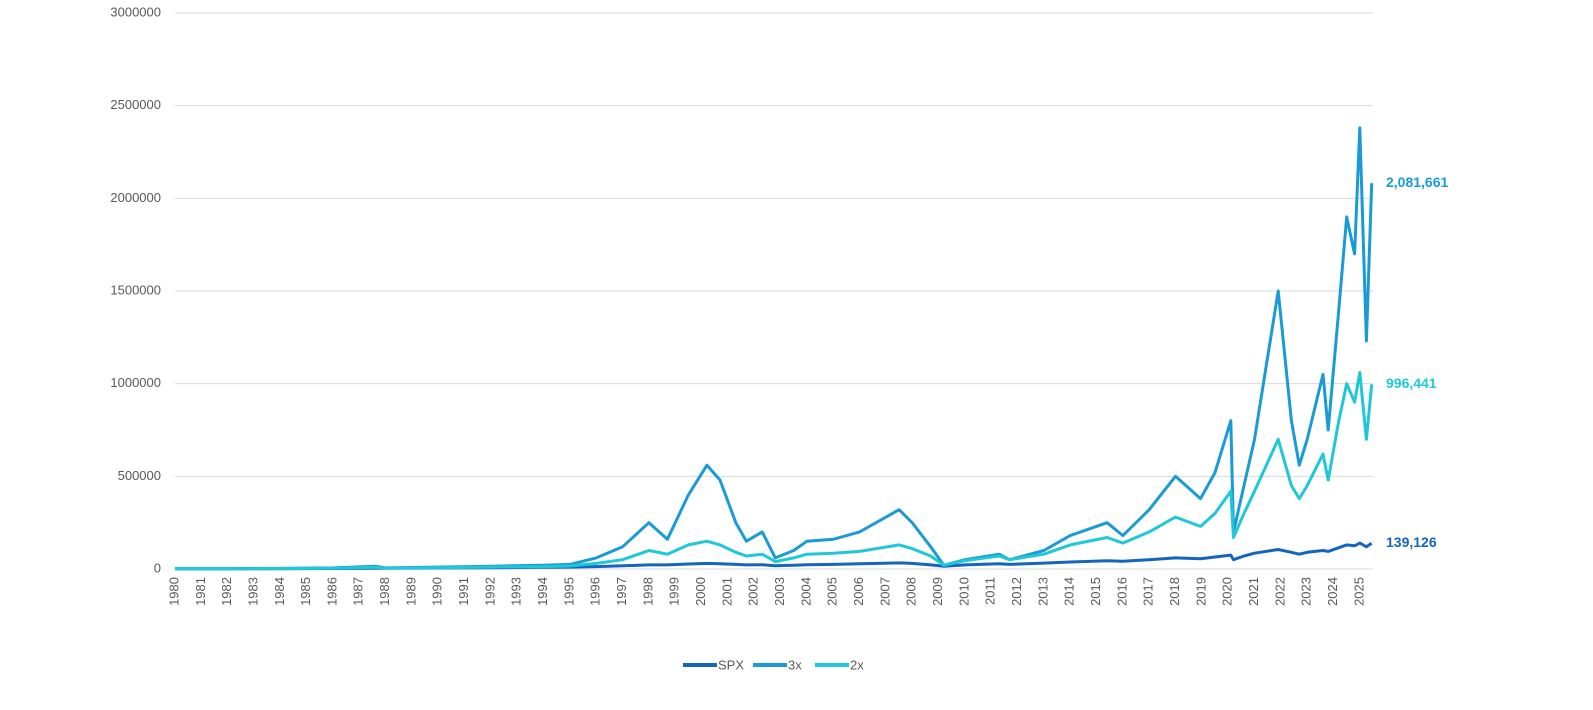 The image size is (1593, 710). What do you see at coordinates (1174, 591) in the screenshot?
I see `x-tick-label: 2018` at bounding box center [1174, 591].